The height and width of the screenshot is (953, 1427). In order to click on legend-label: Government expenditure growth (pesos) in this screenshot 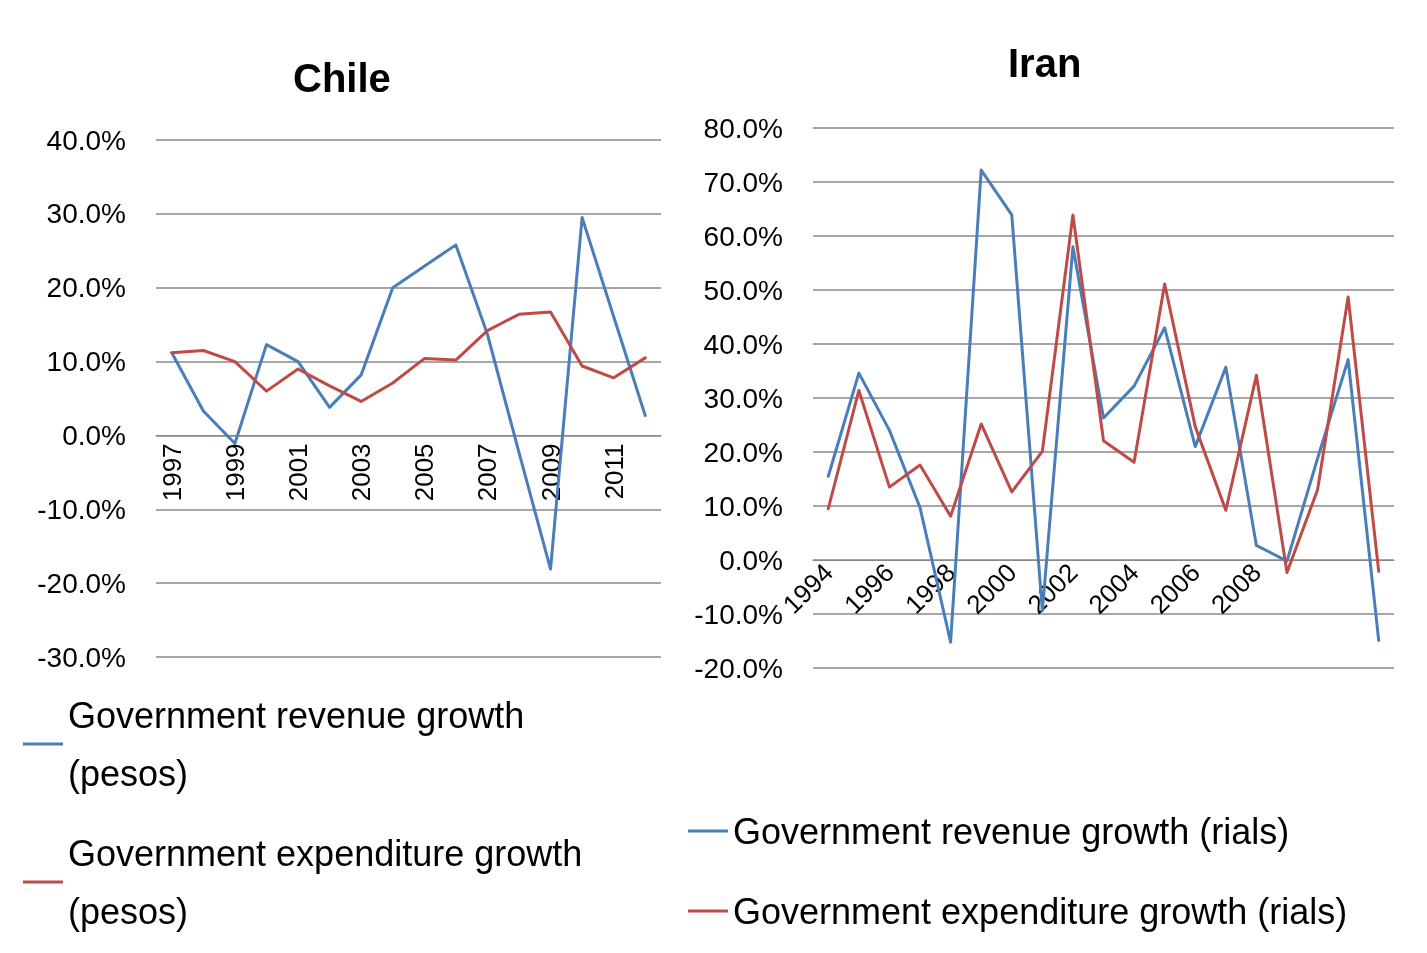, I will do `click(330, 882)`.